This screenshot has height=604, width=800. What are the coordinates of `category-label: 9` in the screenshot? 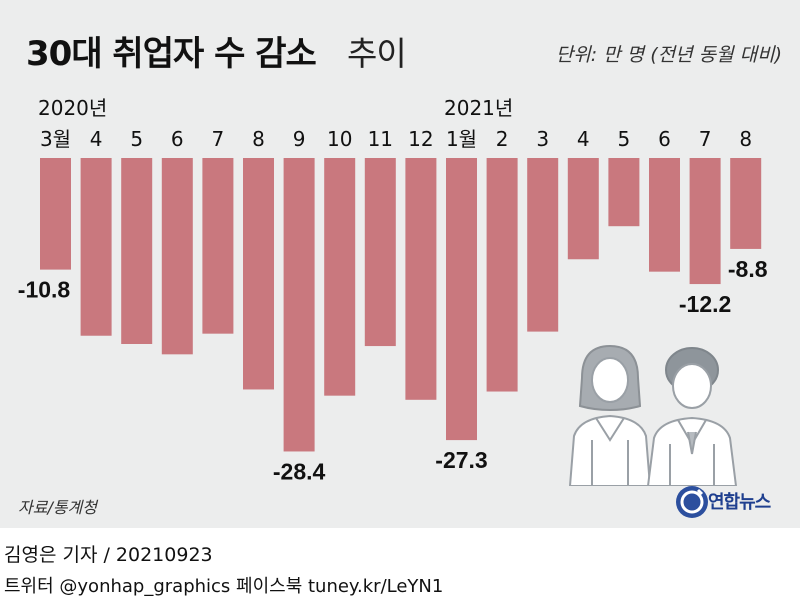 It's located at (299, 139).